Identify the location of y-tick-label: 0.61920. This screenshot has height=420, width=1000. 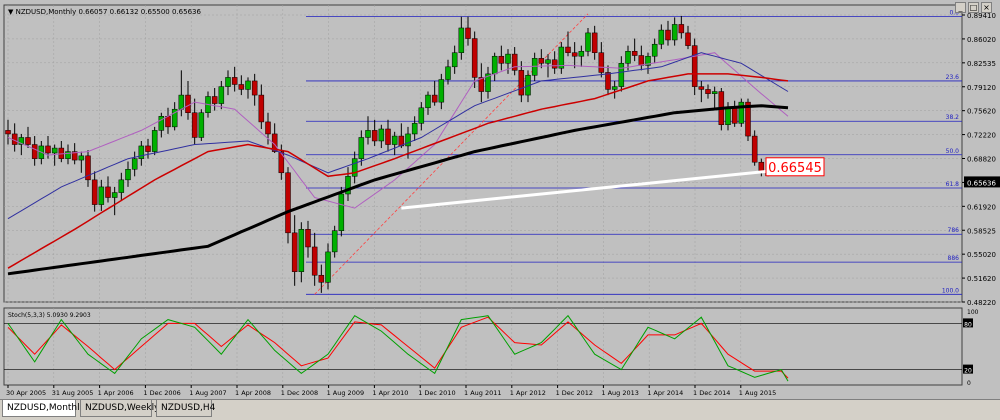
(981, 207).